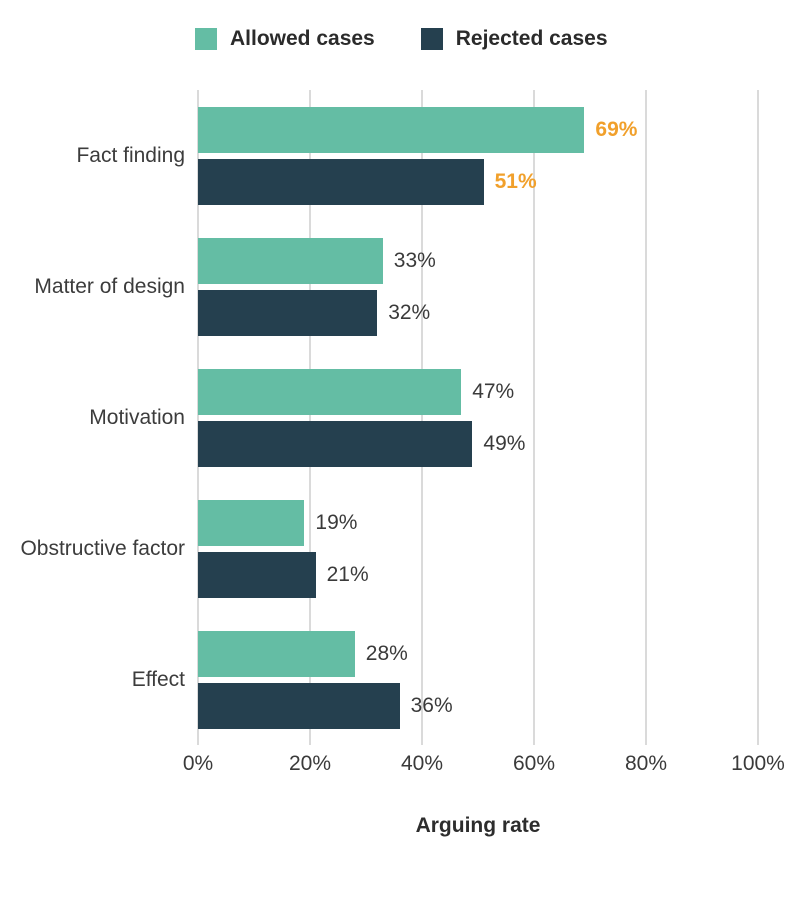  Describe the element at coordinates (484, 767) in the screenshot. I see `x-axis-ticks: 0% 20% 40% 60% 80% 100%` at that location.